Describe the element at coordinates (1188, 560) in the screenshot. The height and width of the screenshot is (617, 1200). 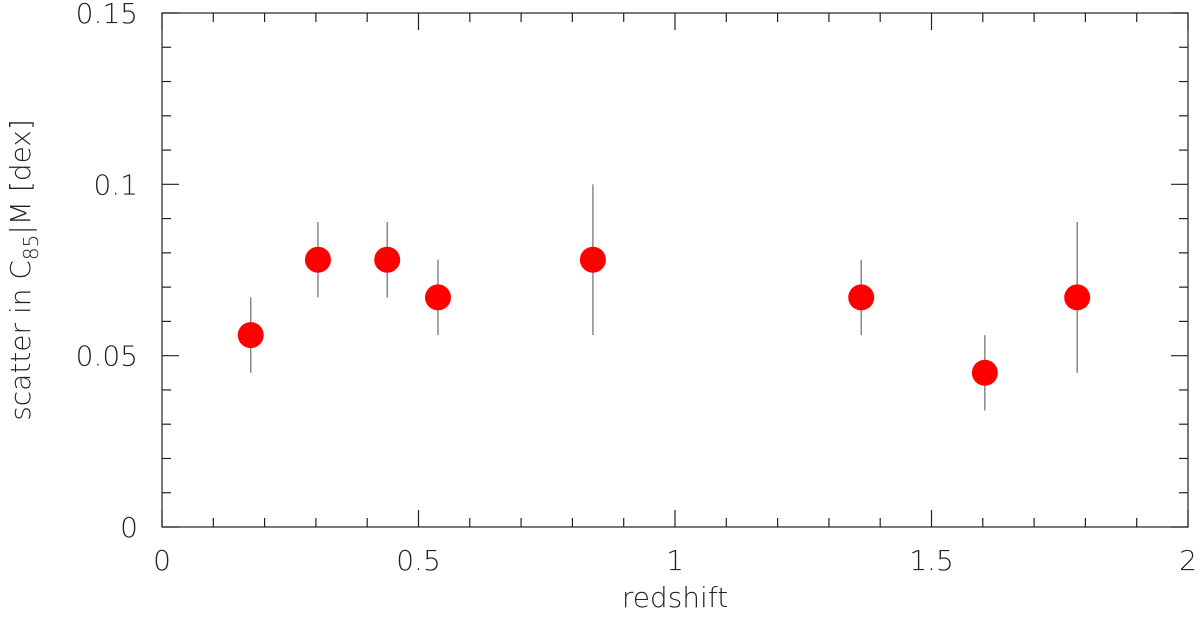
I see `x-tick-label: 2` at that location.